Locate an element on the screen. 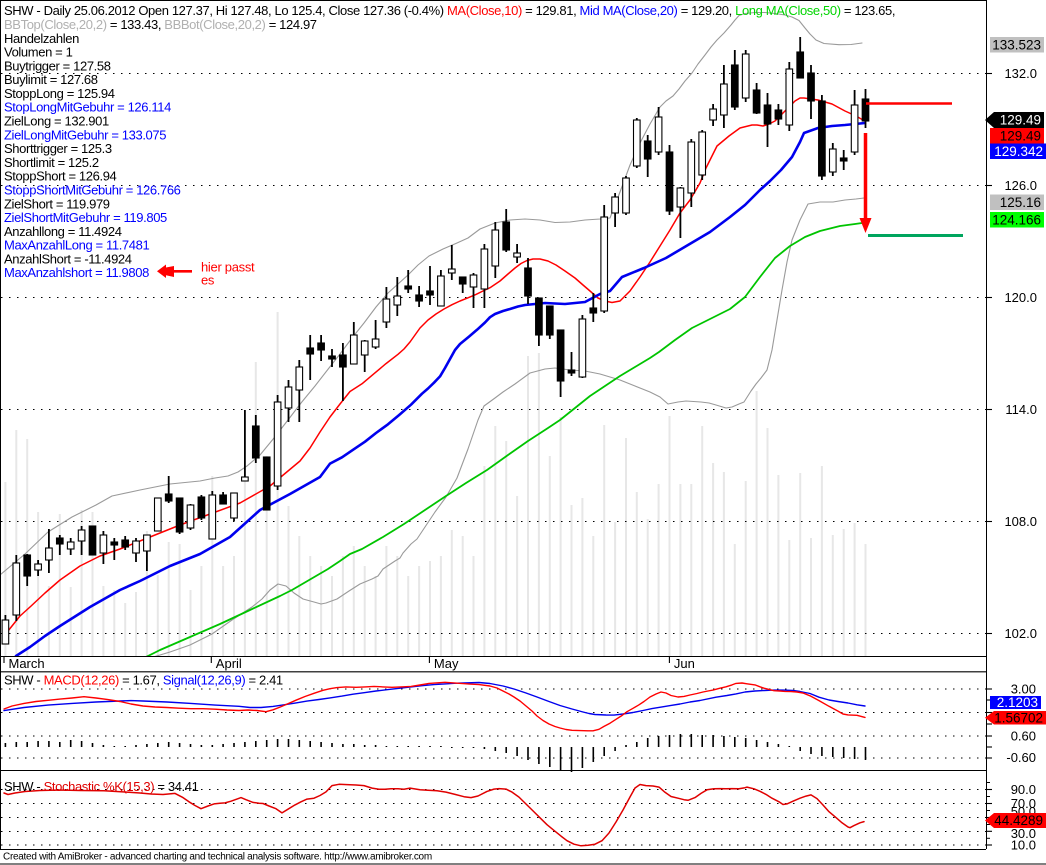  svg-text: MaxAnzahlshort = 11.9808 is located at coordinates (76, 272).